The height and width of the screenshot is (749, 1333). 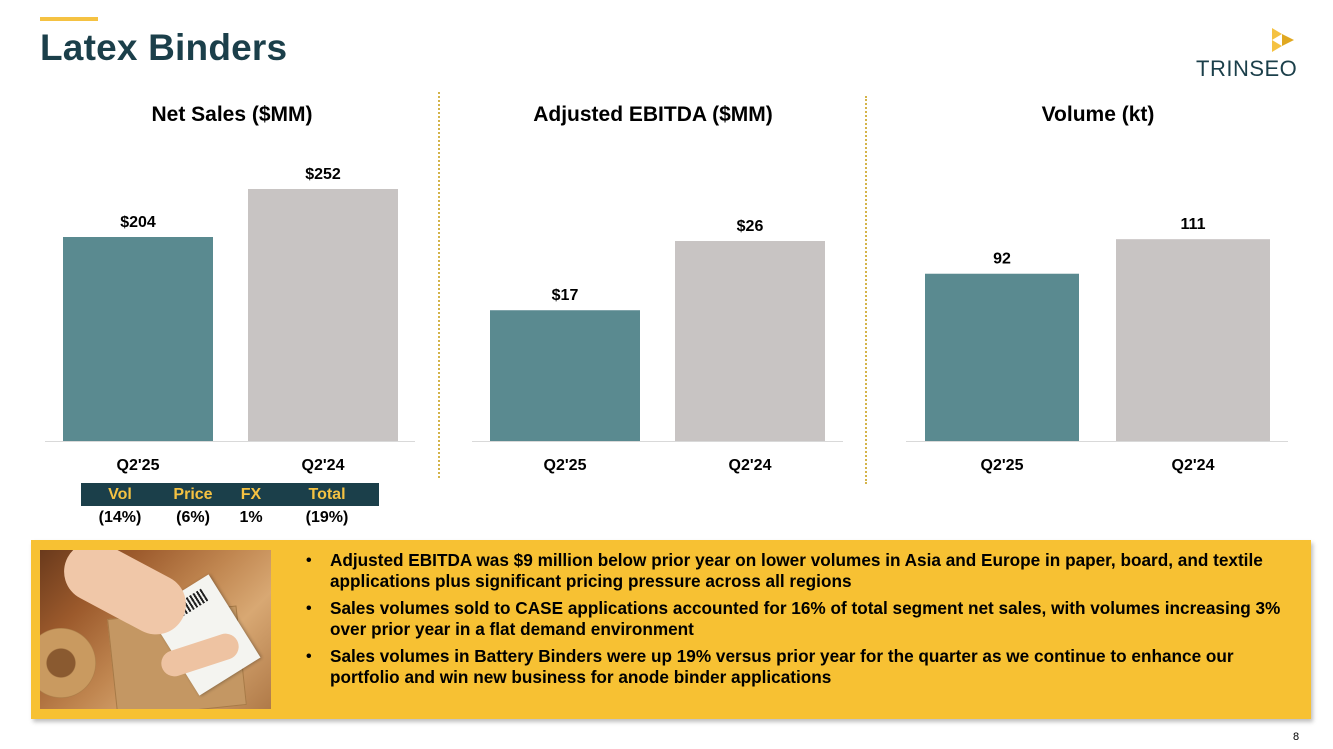 I want to click on bridge-header-fx: FX, so click(x=251, y=494).